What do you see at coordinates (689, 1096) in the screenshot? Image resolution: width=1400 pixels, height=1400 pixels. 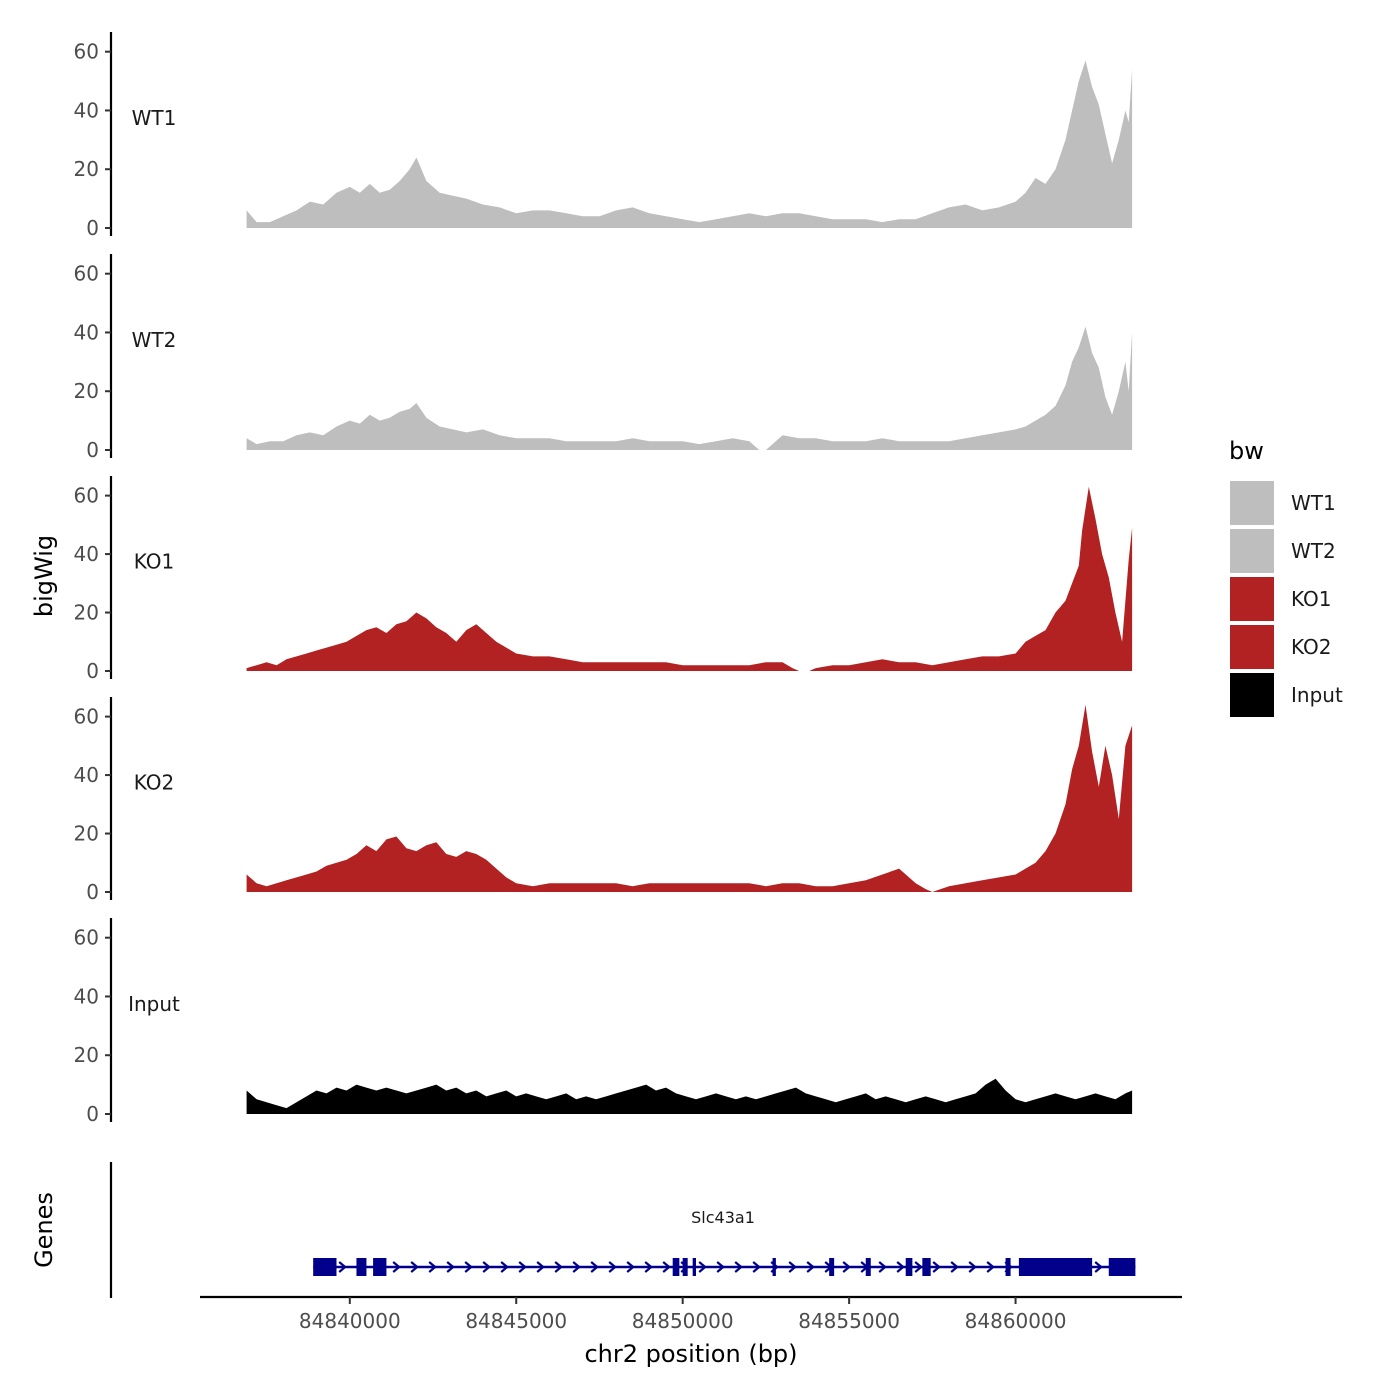 I see `coverage-area-input` at bounding box center [689, 1096].